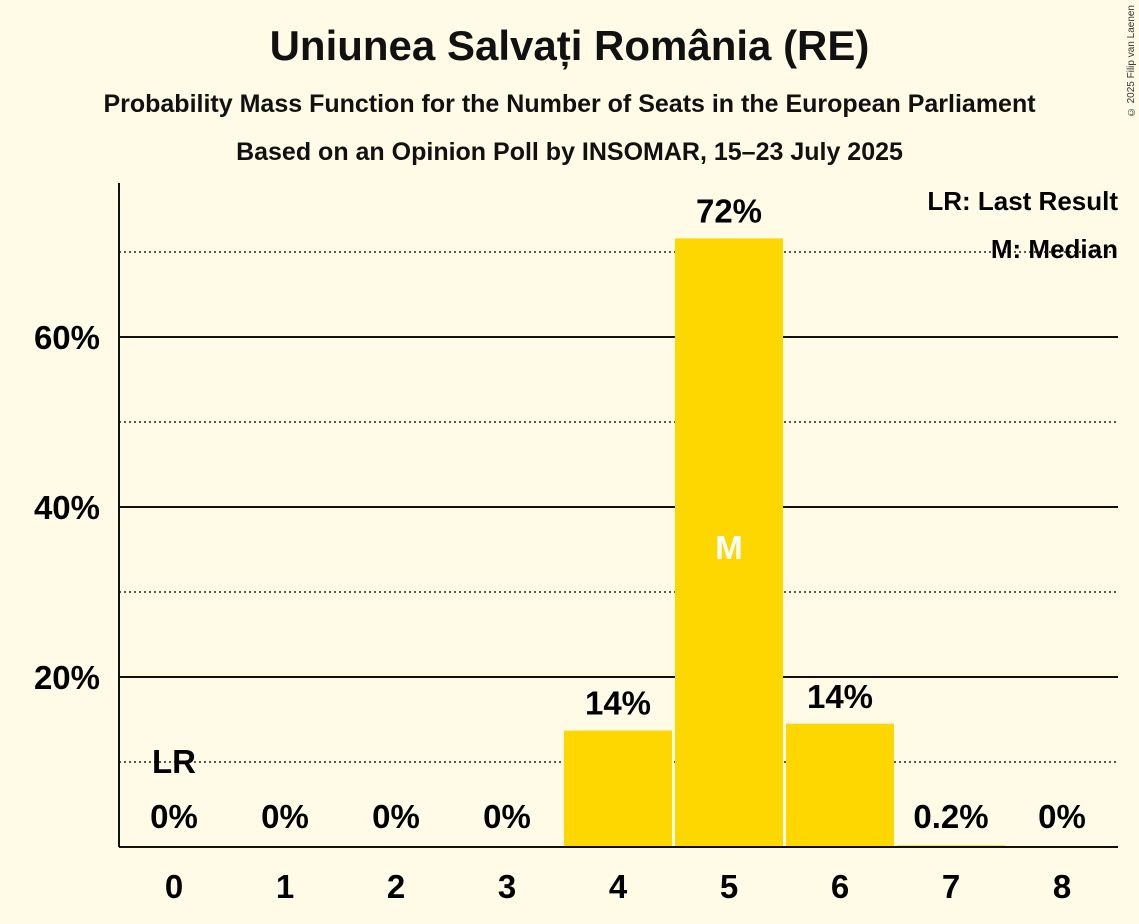  What do you see at coordinates (174, 886) in the screenshot?
I see `x-tick-label-0: 0` at bounding box center [174, 886].